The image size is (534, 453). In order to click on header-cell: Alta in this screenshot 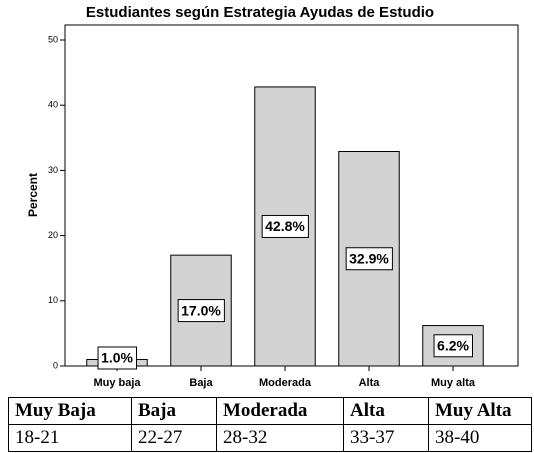, I will do `click(386, 411)`.